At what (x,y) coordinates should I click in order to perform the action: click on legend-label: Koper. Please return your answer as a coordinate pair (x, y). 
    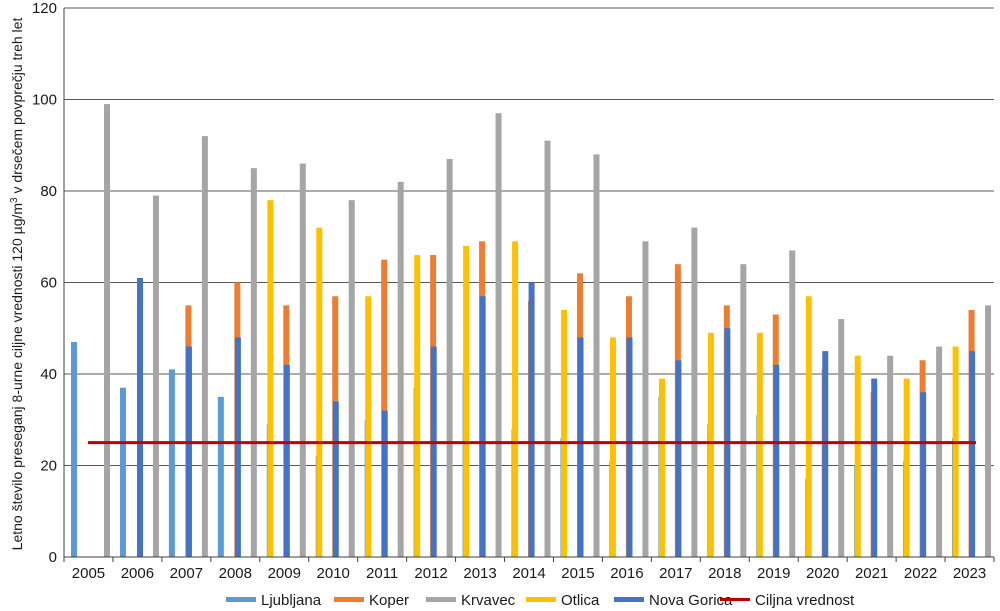
    Looking at the image, I should click on (389, 600).